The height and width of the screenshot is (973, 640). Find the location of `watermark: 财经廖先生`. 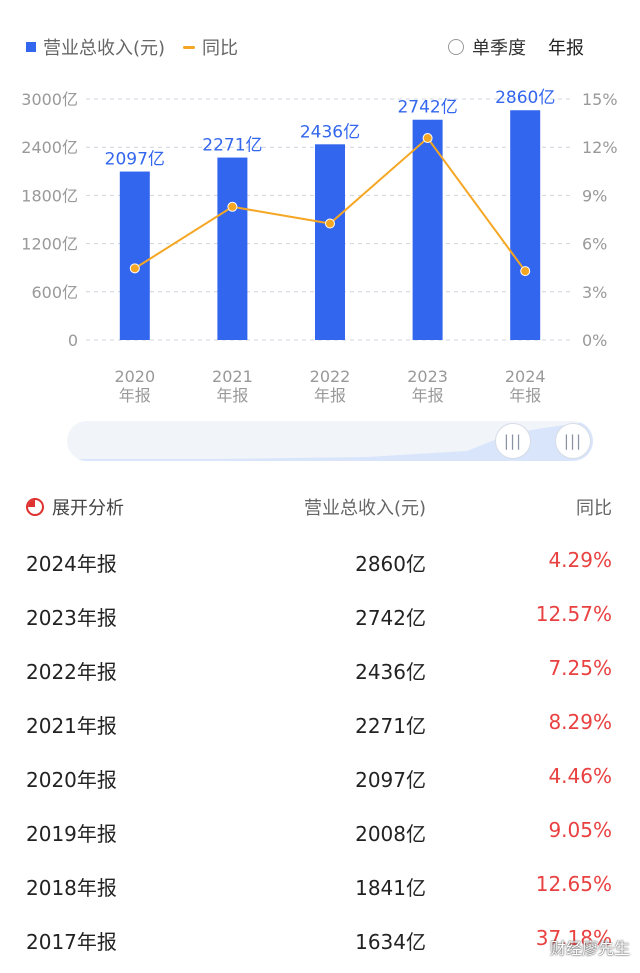

watermark: 财经廖先生 is located at coordinates (589, 948).